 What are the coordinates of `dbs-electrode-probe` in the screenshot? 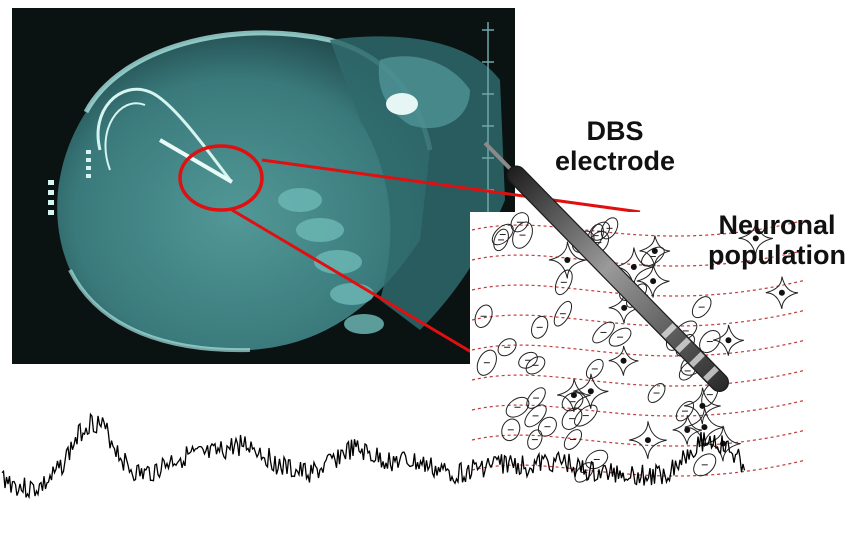 It's located at (606, 266).